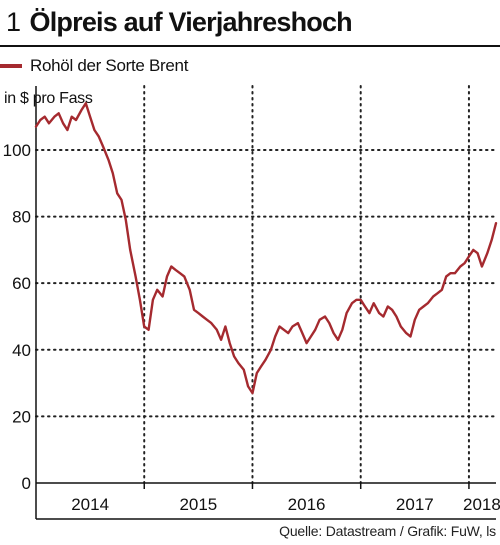  Describe the element at coordinates (250, 46) in the screenshot. I see `title-divider` at that location.